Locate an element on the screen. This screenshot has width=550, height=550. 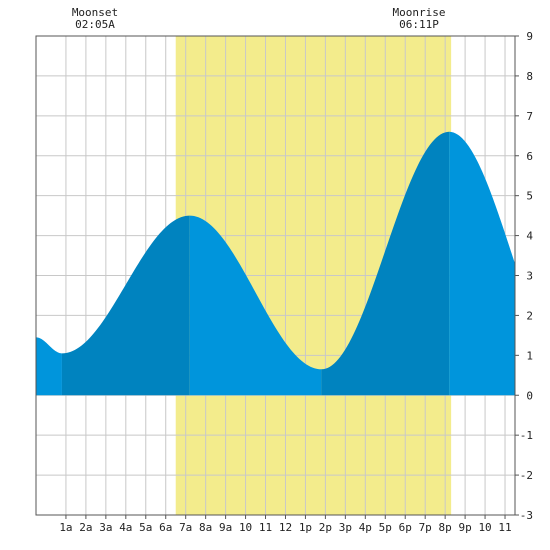
x-tick-label: 6p is located at coordinates (405, 527).